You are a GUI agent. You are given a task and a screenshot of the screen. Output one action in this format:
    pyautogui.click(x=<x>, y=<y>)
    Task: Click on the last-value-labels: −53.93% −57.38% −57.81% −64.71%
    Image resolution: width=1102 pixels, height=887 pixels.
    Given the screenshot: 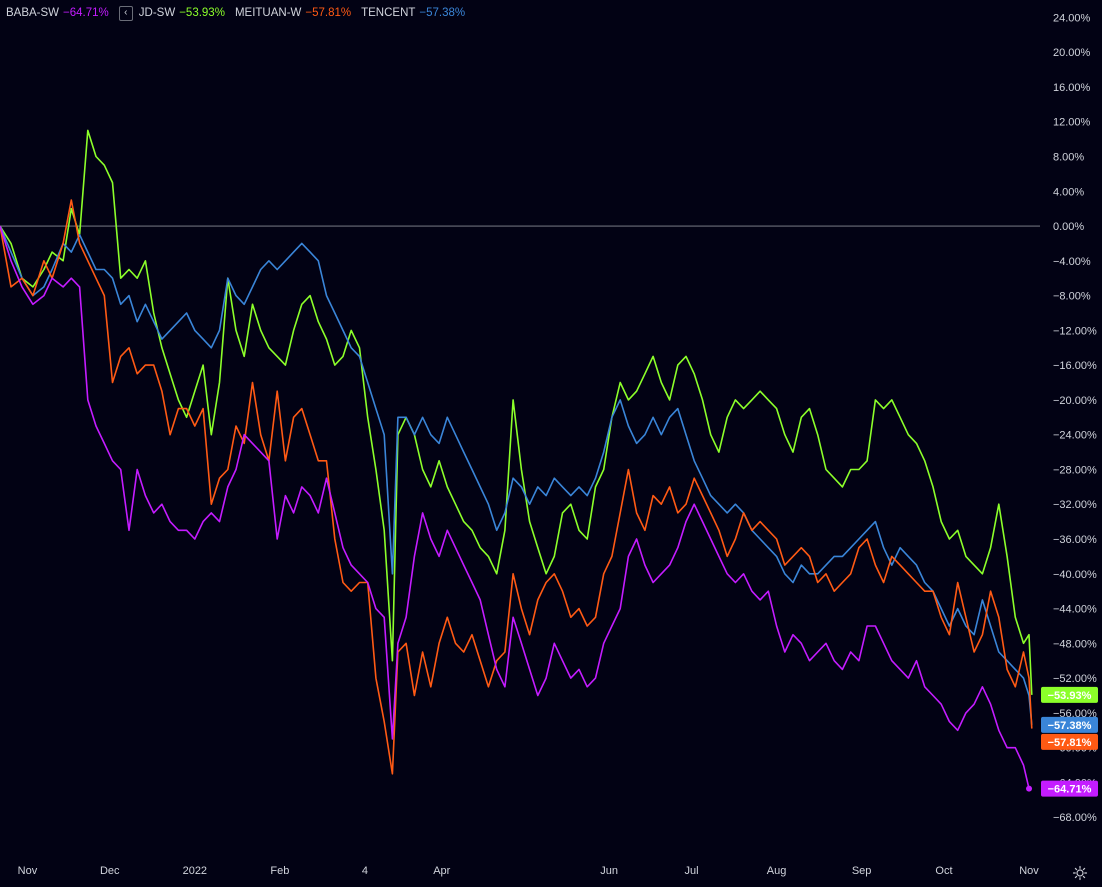 What is the action you would take?
    pyautogui.click(x=1069, y=741)
    